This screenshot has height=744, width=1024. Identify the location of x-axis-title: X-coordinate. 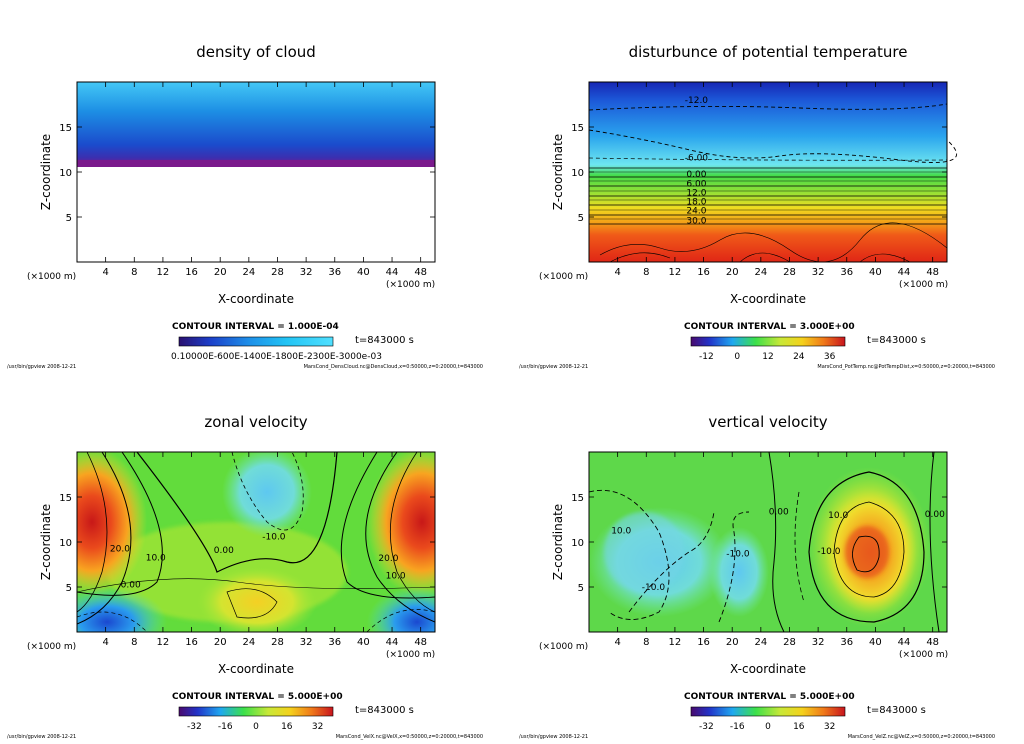
(768, 299).